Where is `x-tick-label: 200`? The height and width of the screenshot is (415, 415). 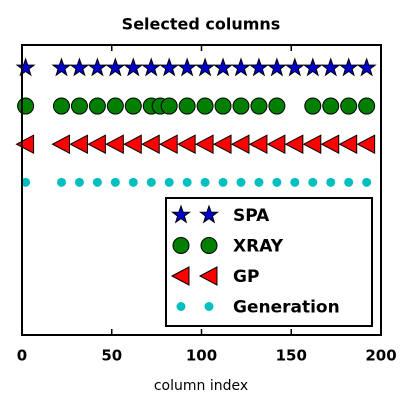
x-tick-label: 200 is located at coordinates (380, 356).